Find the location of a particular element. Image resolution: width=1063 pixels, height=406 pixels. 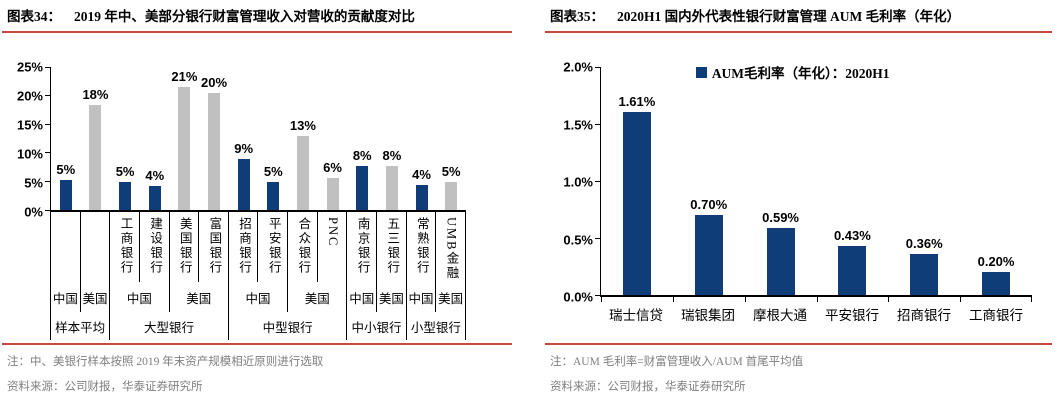

figure35-legend: AUM毛利率（年化）：2020H1 is located at coordinates (792, 72).